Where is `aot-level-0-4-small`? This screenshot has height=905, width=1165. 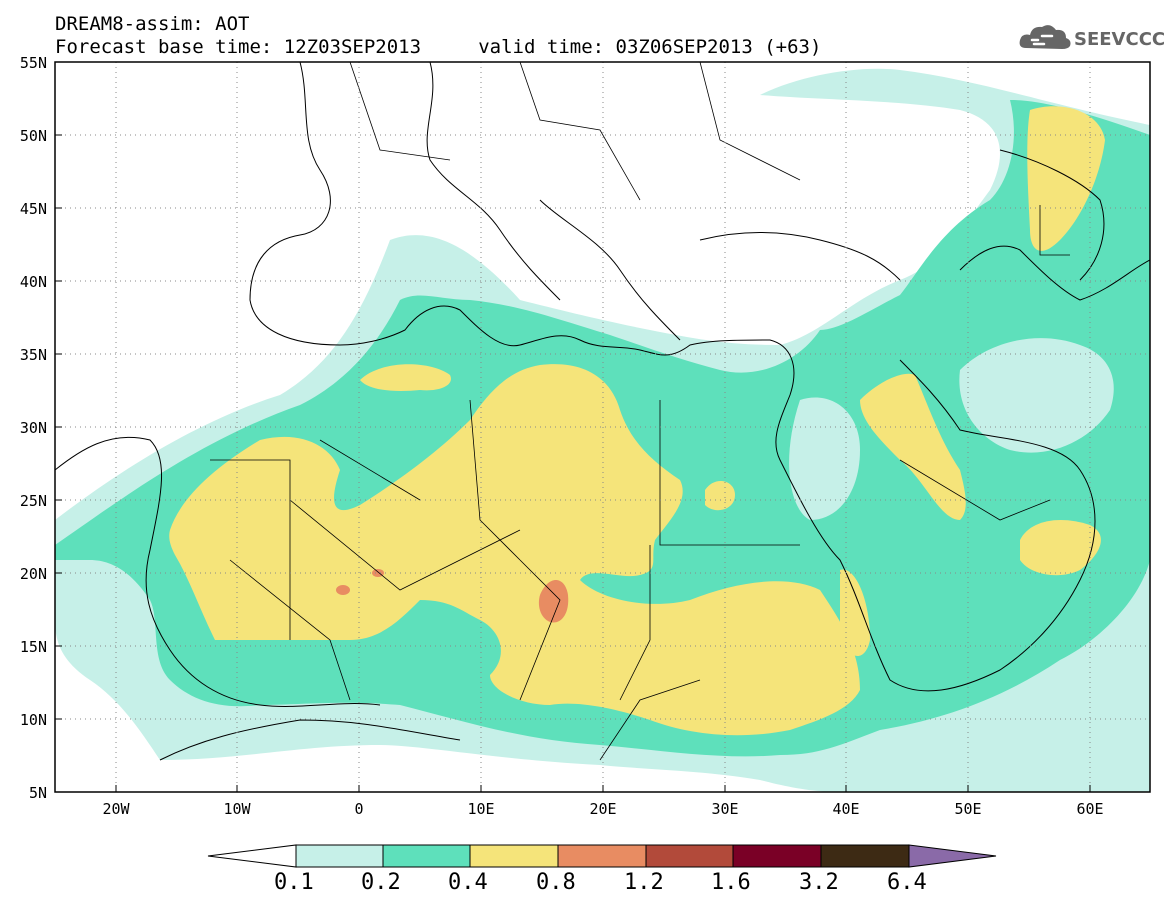
aot-level-0-4-small is located at coordinates (405, 377).